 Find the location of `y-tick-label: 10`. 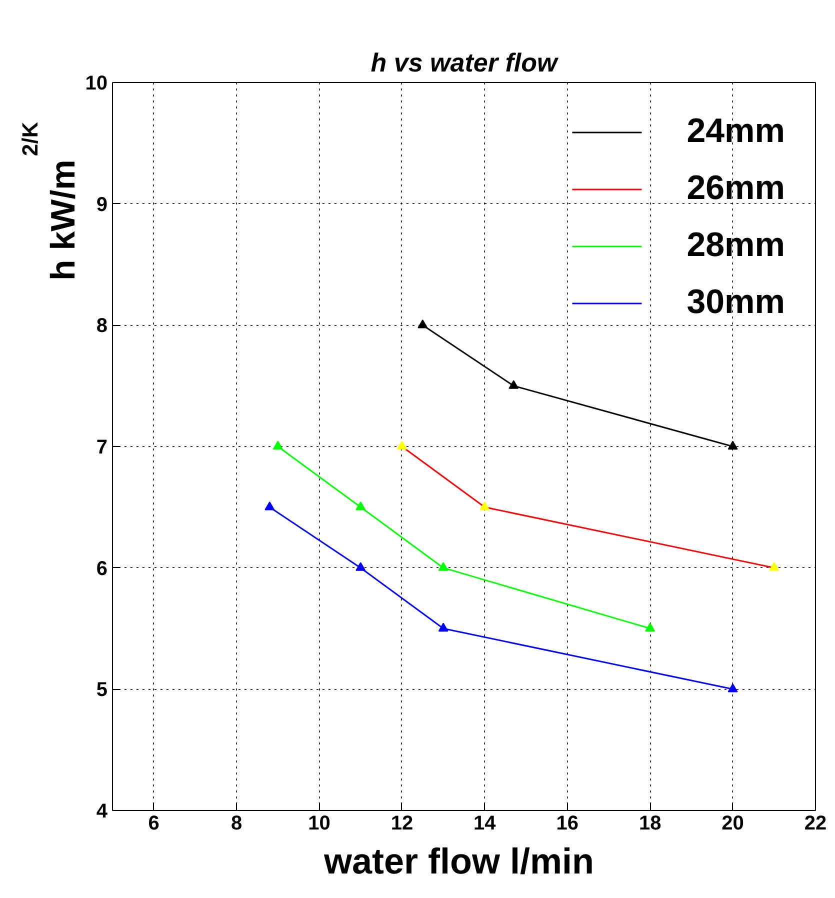

y-tick-label: 10 is located at coordinates (96, 83).